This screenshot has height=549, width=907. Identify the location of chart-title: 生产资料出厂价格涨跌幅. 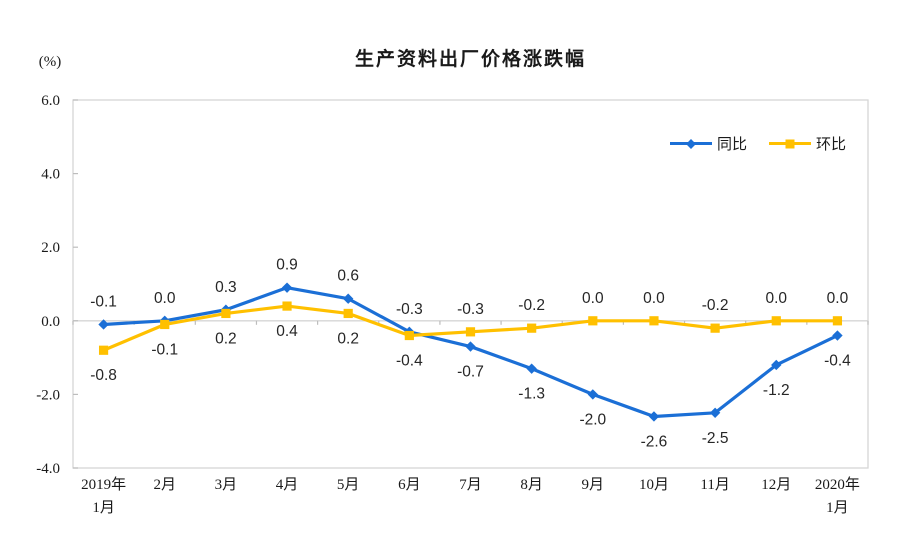
(470, 59).